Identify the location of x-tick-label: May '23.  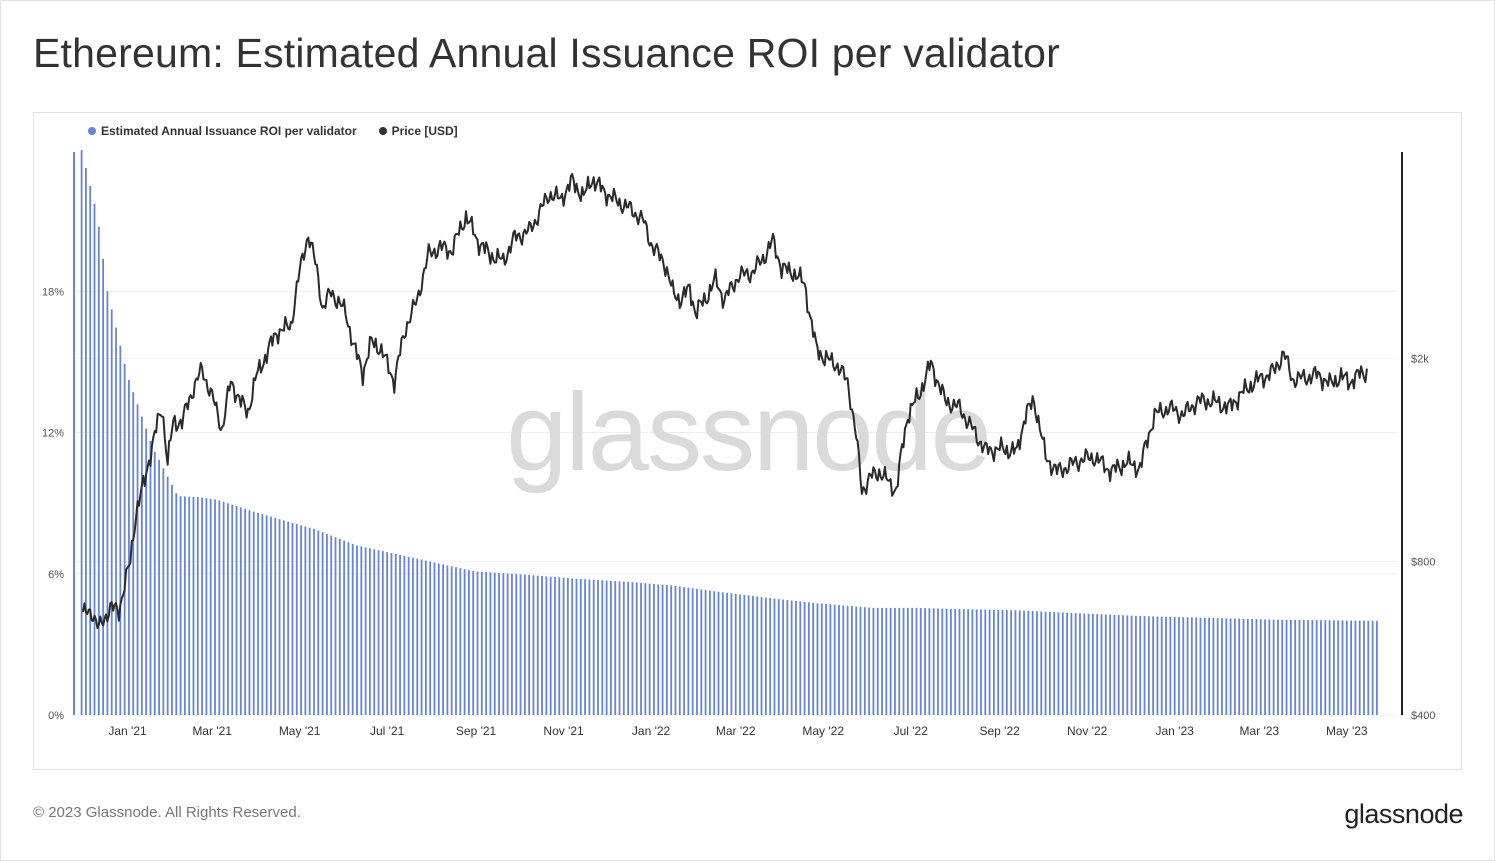
(1347, 731).